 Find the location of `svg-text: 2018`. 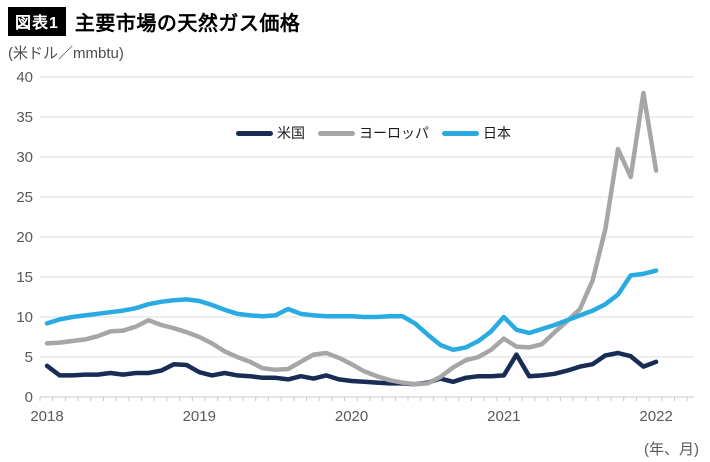

svg-text: 2018 is located at coordinates (46, 416).